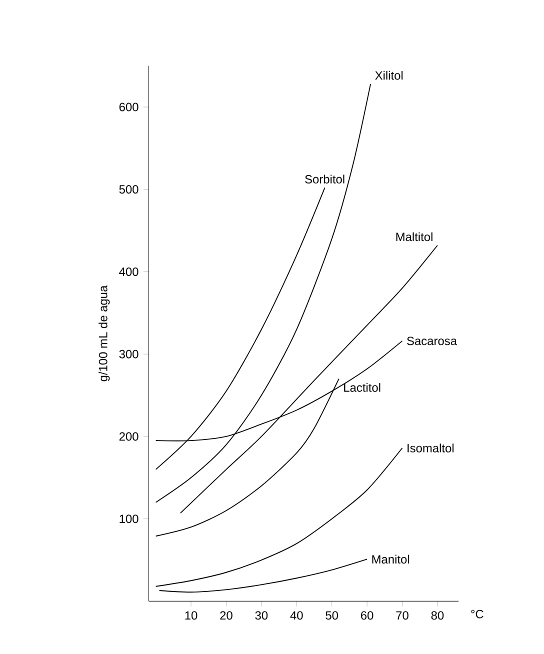 The width and height of the screenshot is (544, 654). I want to click on x-axis-title: °C, so click(477, 614).